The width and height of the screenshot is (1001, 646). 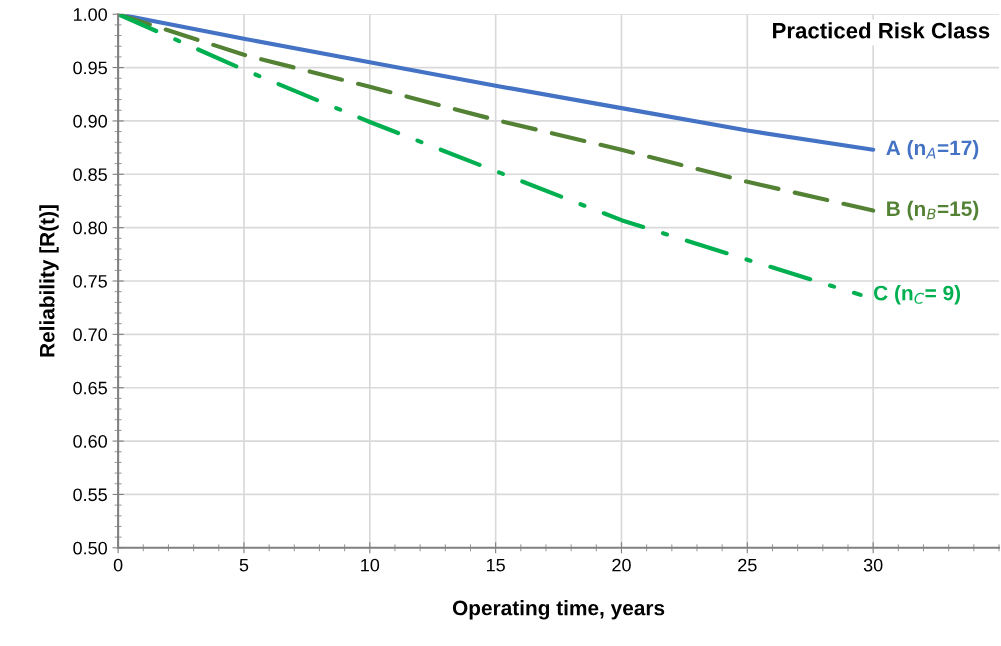 I want to click on y-tick-label: 0.55, so click(x=90, y=495).